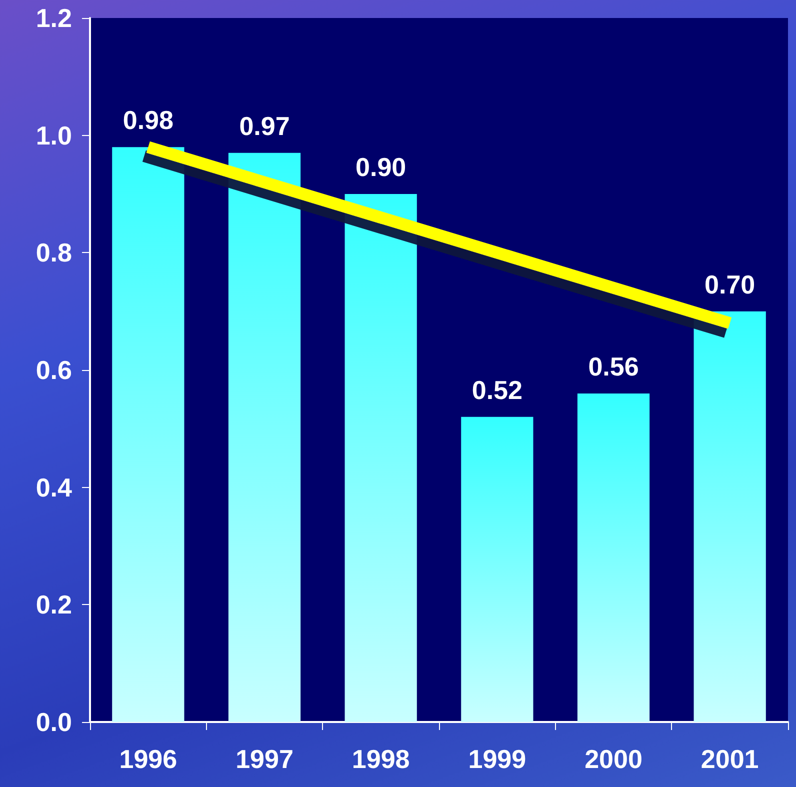 The width and height of the screenshot is (796, 787). I want to click on data-label: 0.52, so click(497, 389).